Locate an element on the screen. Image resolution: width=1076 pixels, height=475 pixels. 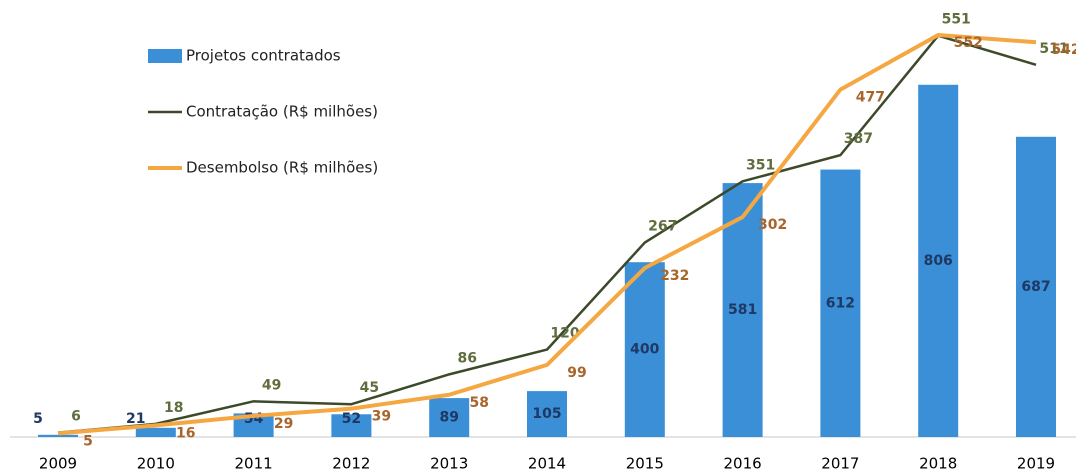
data-label: 105 is located at coordinates (546, 414).